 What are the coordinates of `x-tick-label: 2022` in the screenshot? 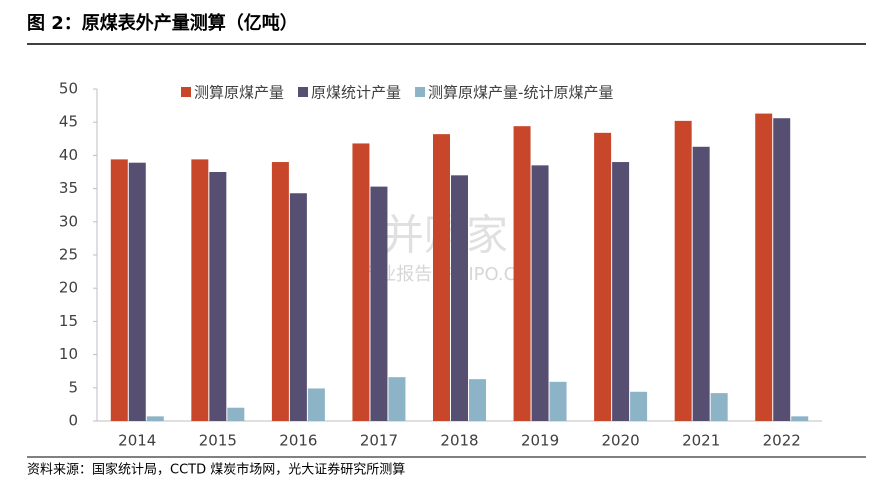 It's located at (782, 441).